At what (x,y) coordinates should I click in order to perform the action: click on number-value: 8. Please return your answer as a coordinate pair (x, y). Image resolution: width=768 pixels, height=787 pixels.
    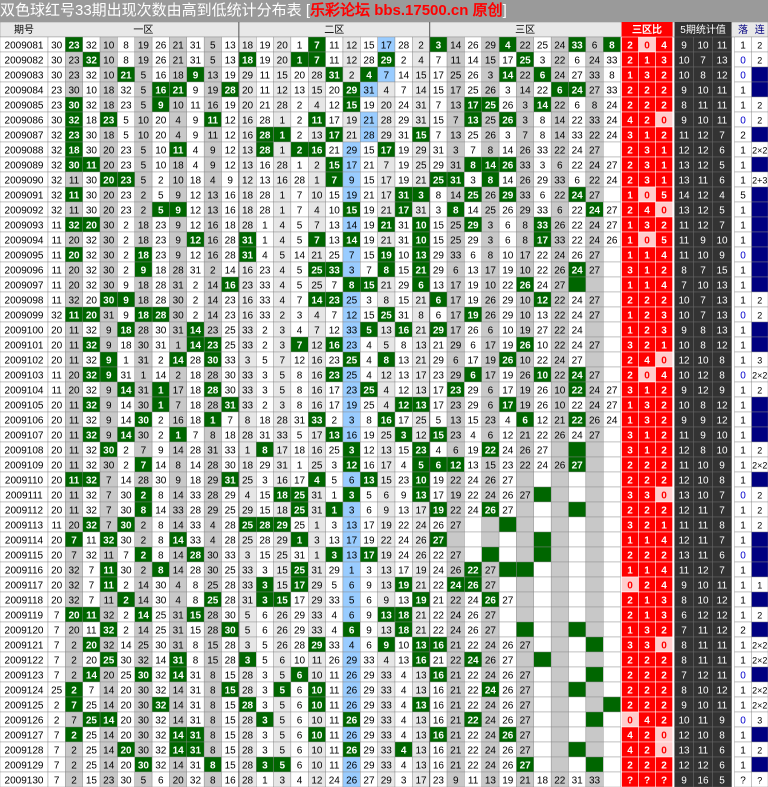
    Looking at the image, I should click on (543, 121).